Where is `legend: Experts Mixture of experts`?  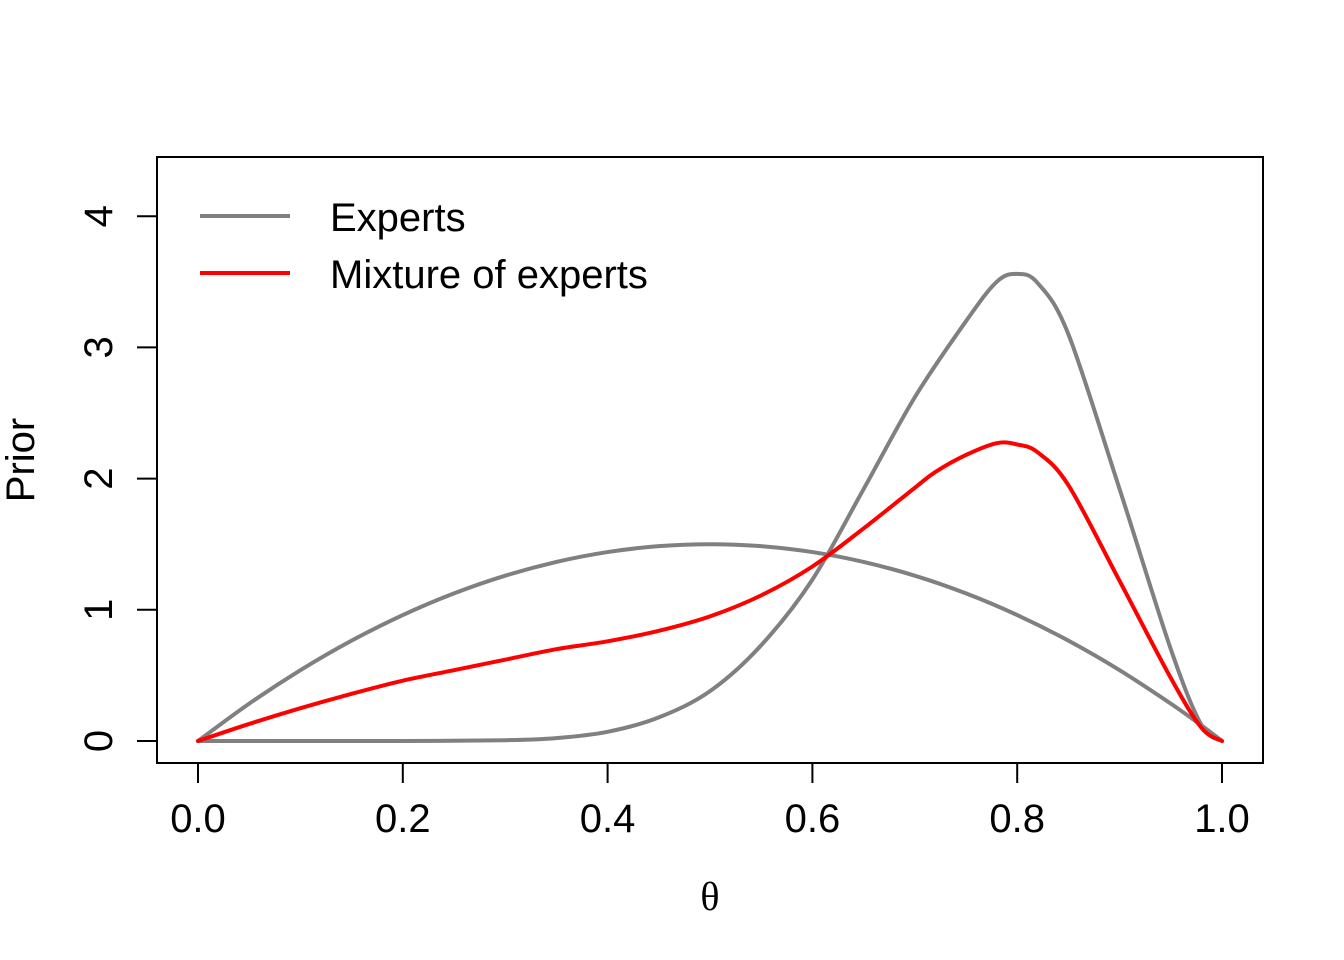
legend: Experts Mixture of experts is located at coordinates (424, 246).